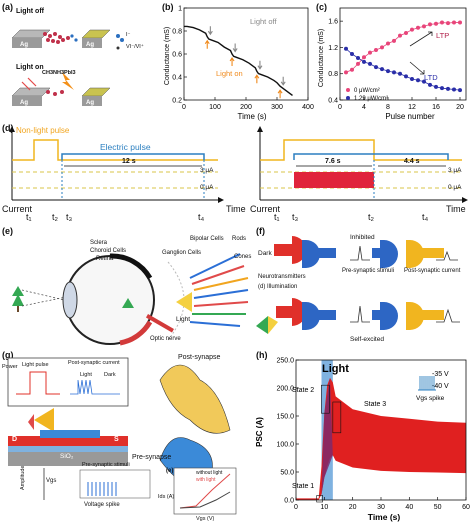 This screenshot has height=526, width=474. What do you see at coordinates (333, 74) in the screenshot?
I see `c-ytick-label: 0.8` at bounding box center [333, 74].